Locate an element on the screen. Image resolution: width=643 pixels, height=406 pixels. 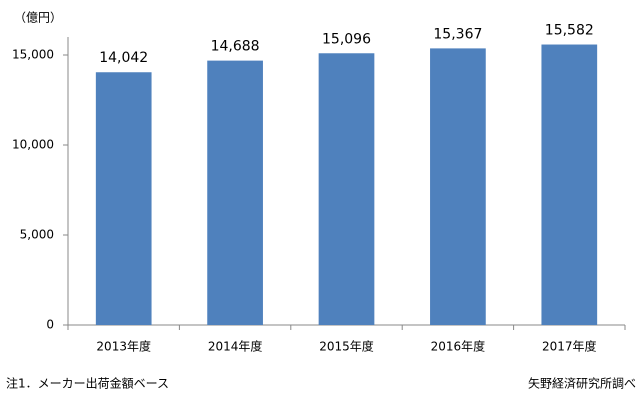
source: 矢野経済研究所調べ is located at coordinates (582, 383).